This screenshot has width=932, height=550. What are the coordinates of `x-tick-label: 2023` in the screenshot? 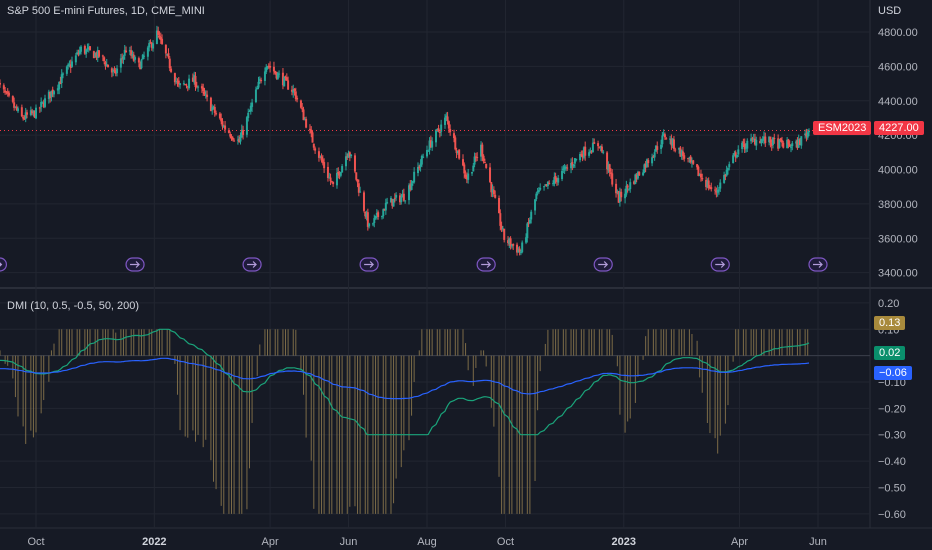 It's located at (624, 542).